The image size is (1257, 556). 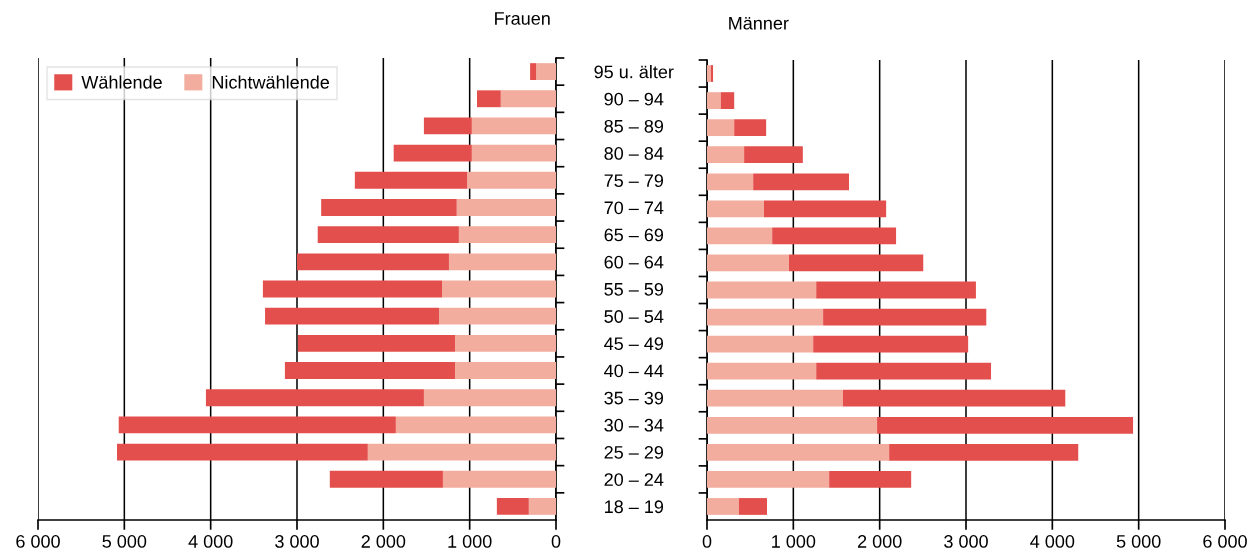 What do you see at coordinates (634, 235) in the screenshot?
I see `y-tick-label: 65 – 69` at bounding box center [634, 235].